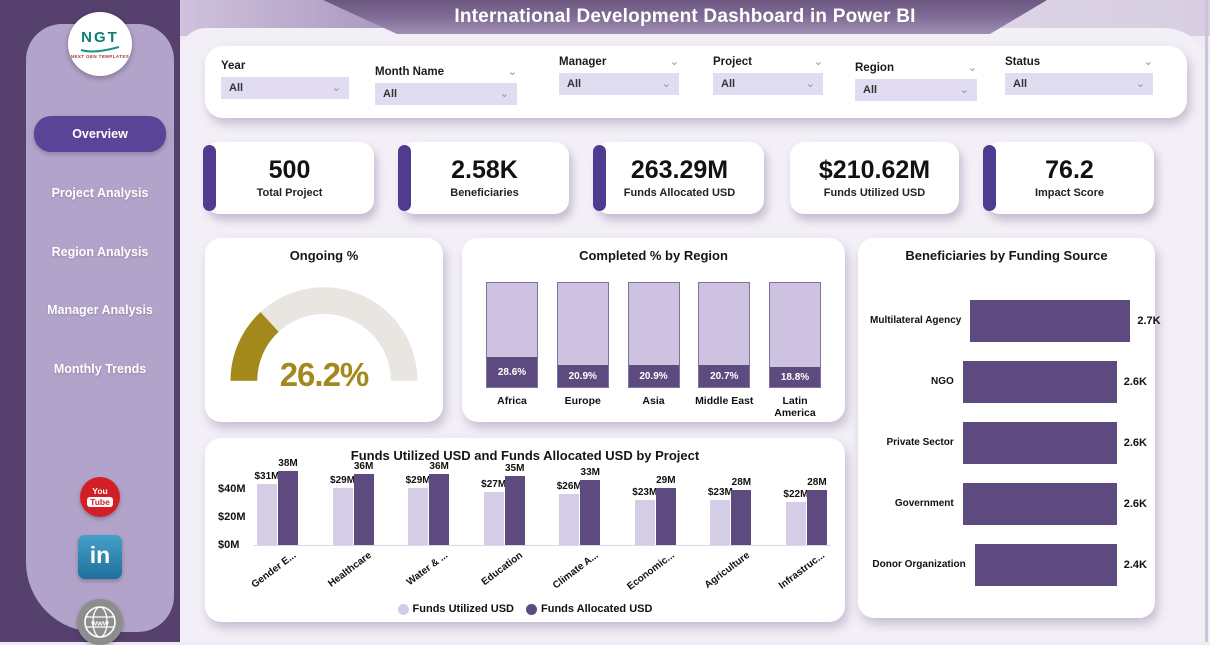 This screenshot has width=1210, height=645. I want to click on funds-bar-utilized-agriculture: $23M, so click(720, 516).